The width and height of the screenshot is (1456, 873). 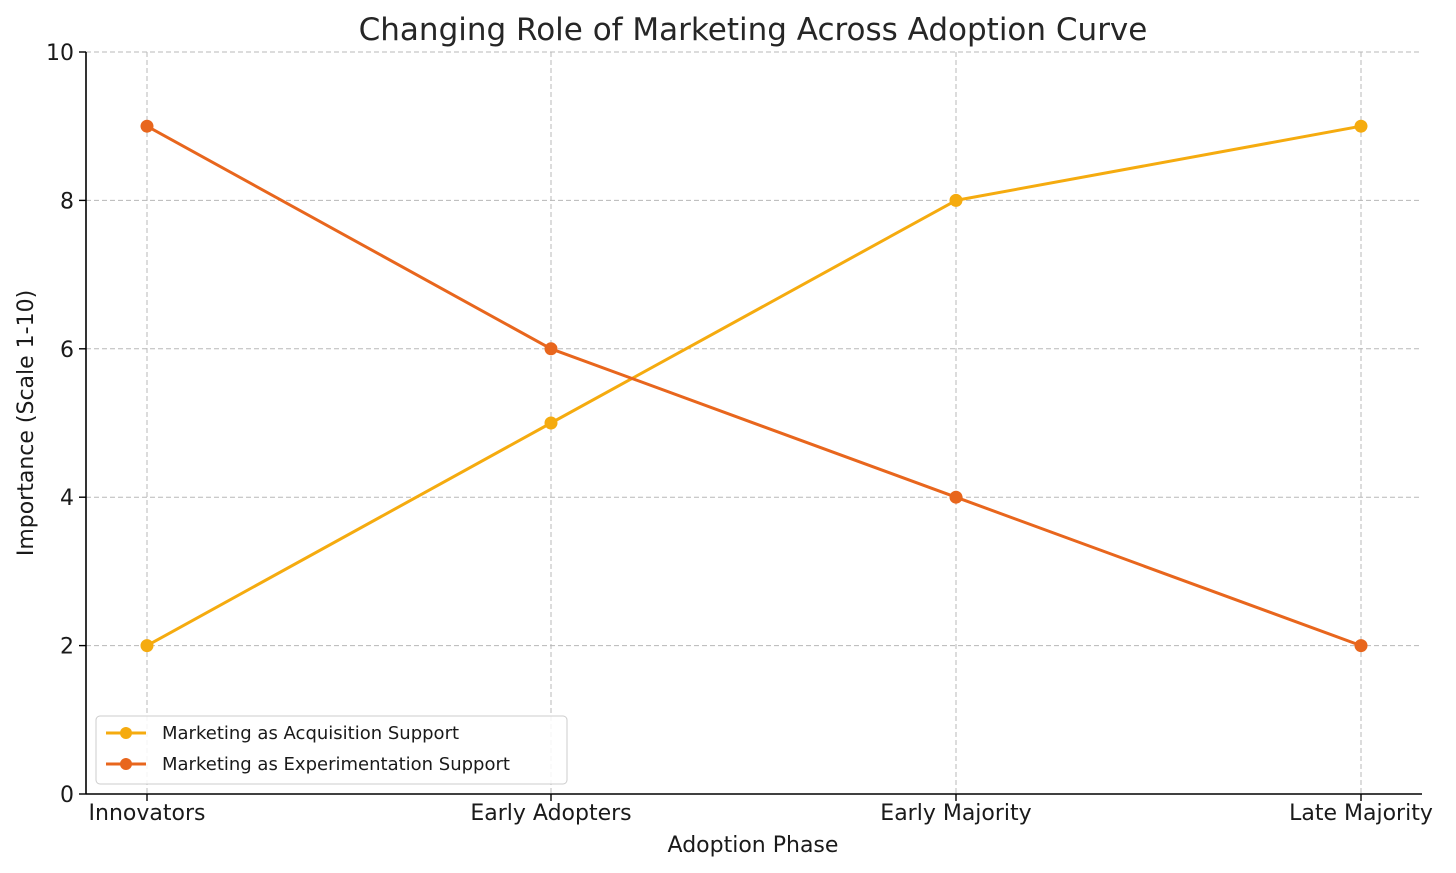 What do you see at coordinates (67, 647) in the screenshot?
I see `y-tick-label: 2` at bounding box center [67, 647].